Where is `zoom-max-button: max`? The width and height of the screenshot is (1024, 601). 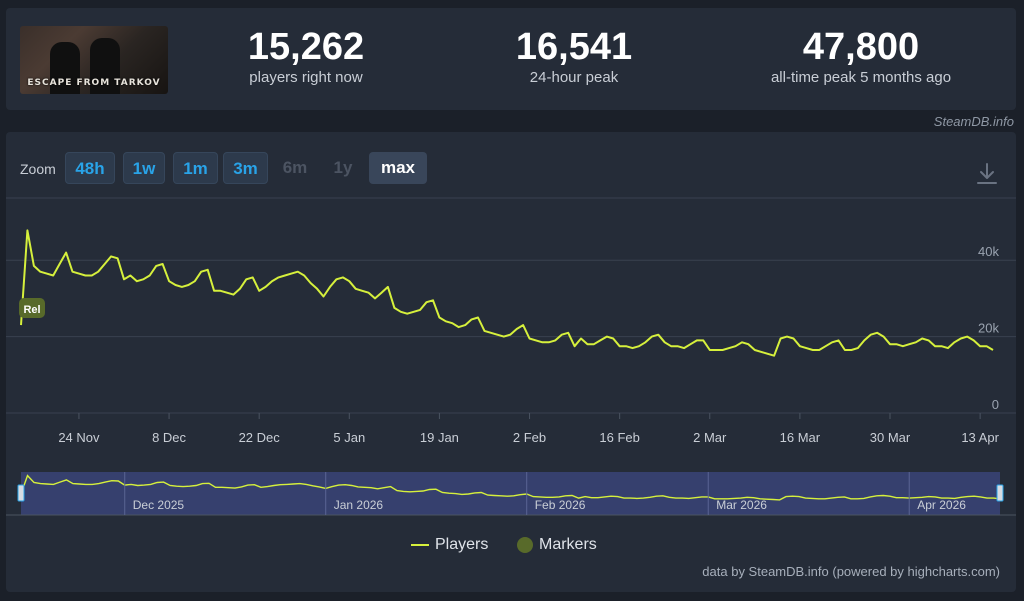
zoom-max-button: max is located at coordinates (398, 168).